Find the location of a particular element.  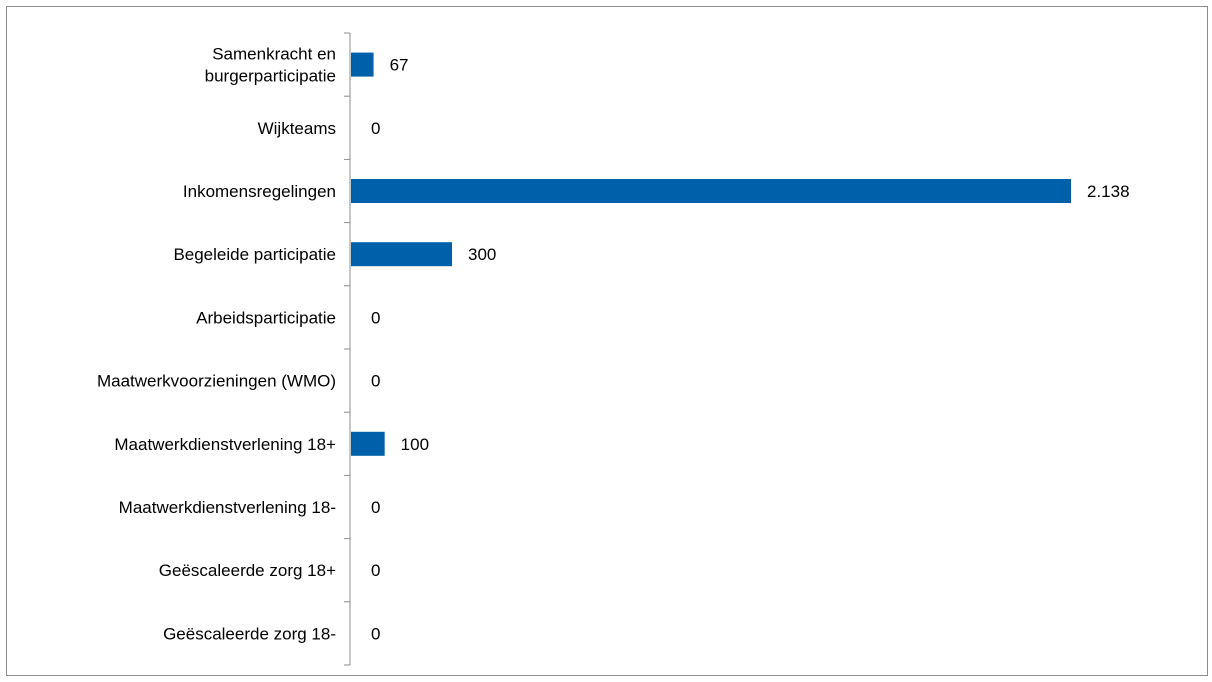

value-label: 2.138 is located at coordinates (1108, 191).